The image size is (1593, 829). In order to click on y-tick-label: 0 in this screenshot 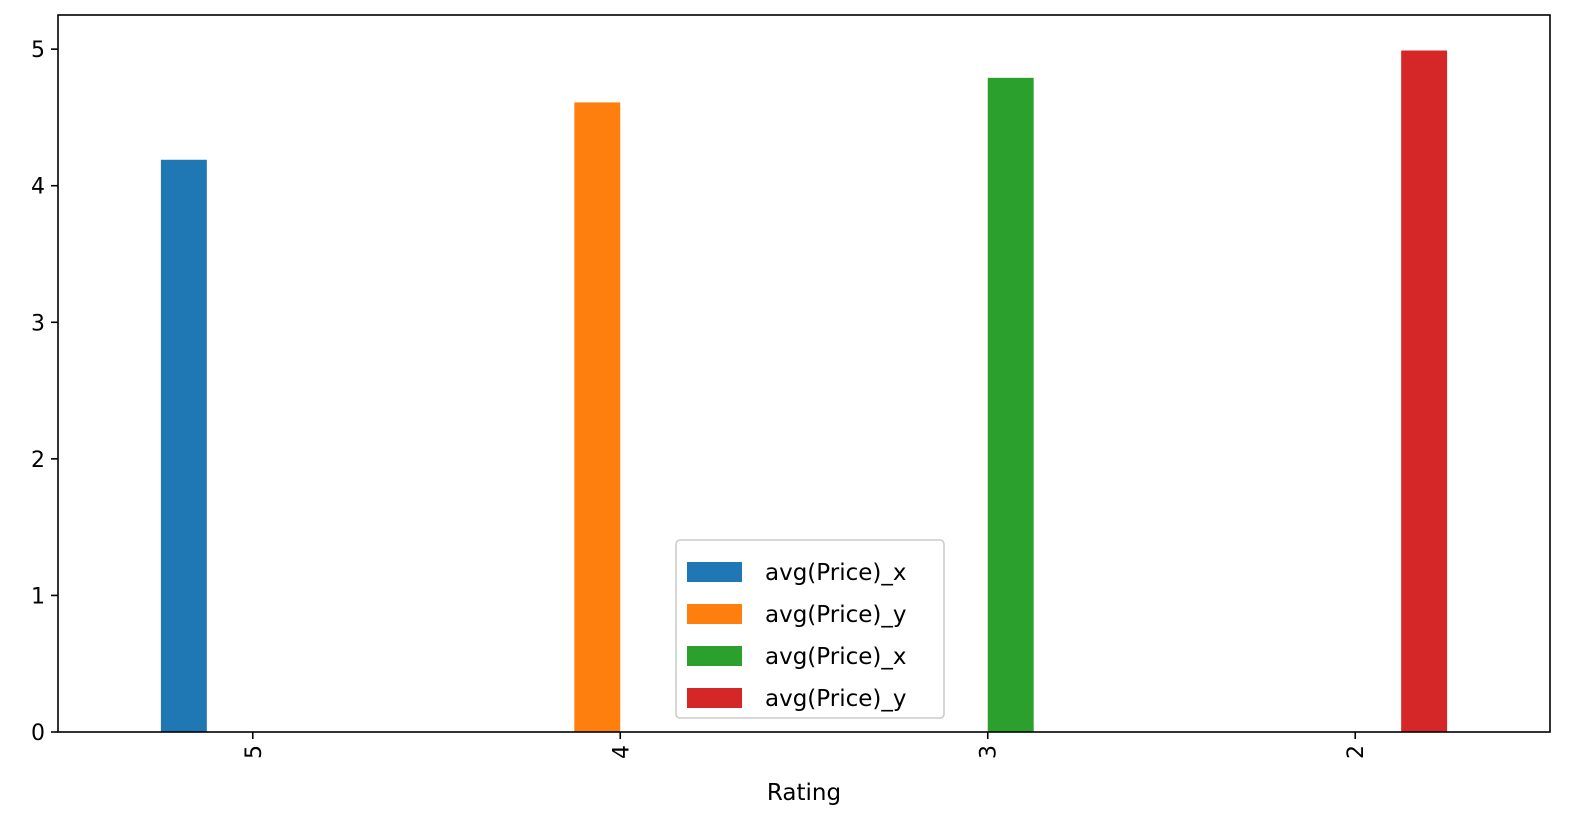, I will do `click(38, 733)`.